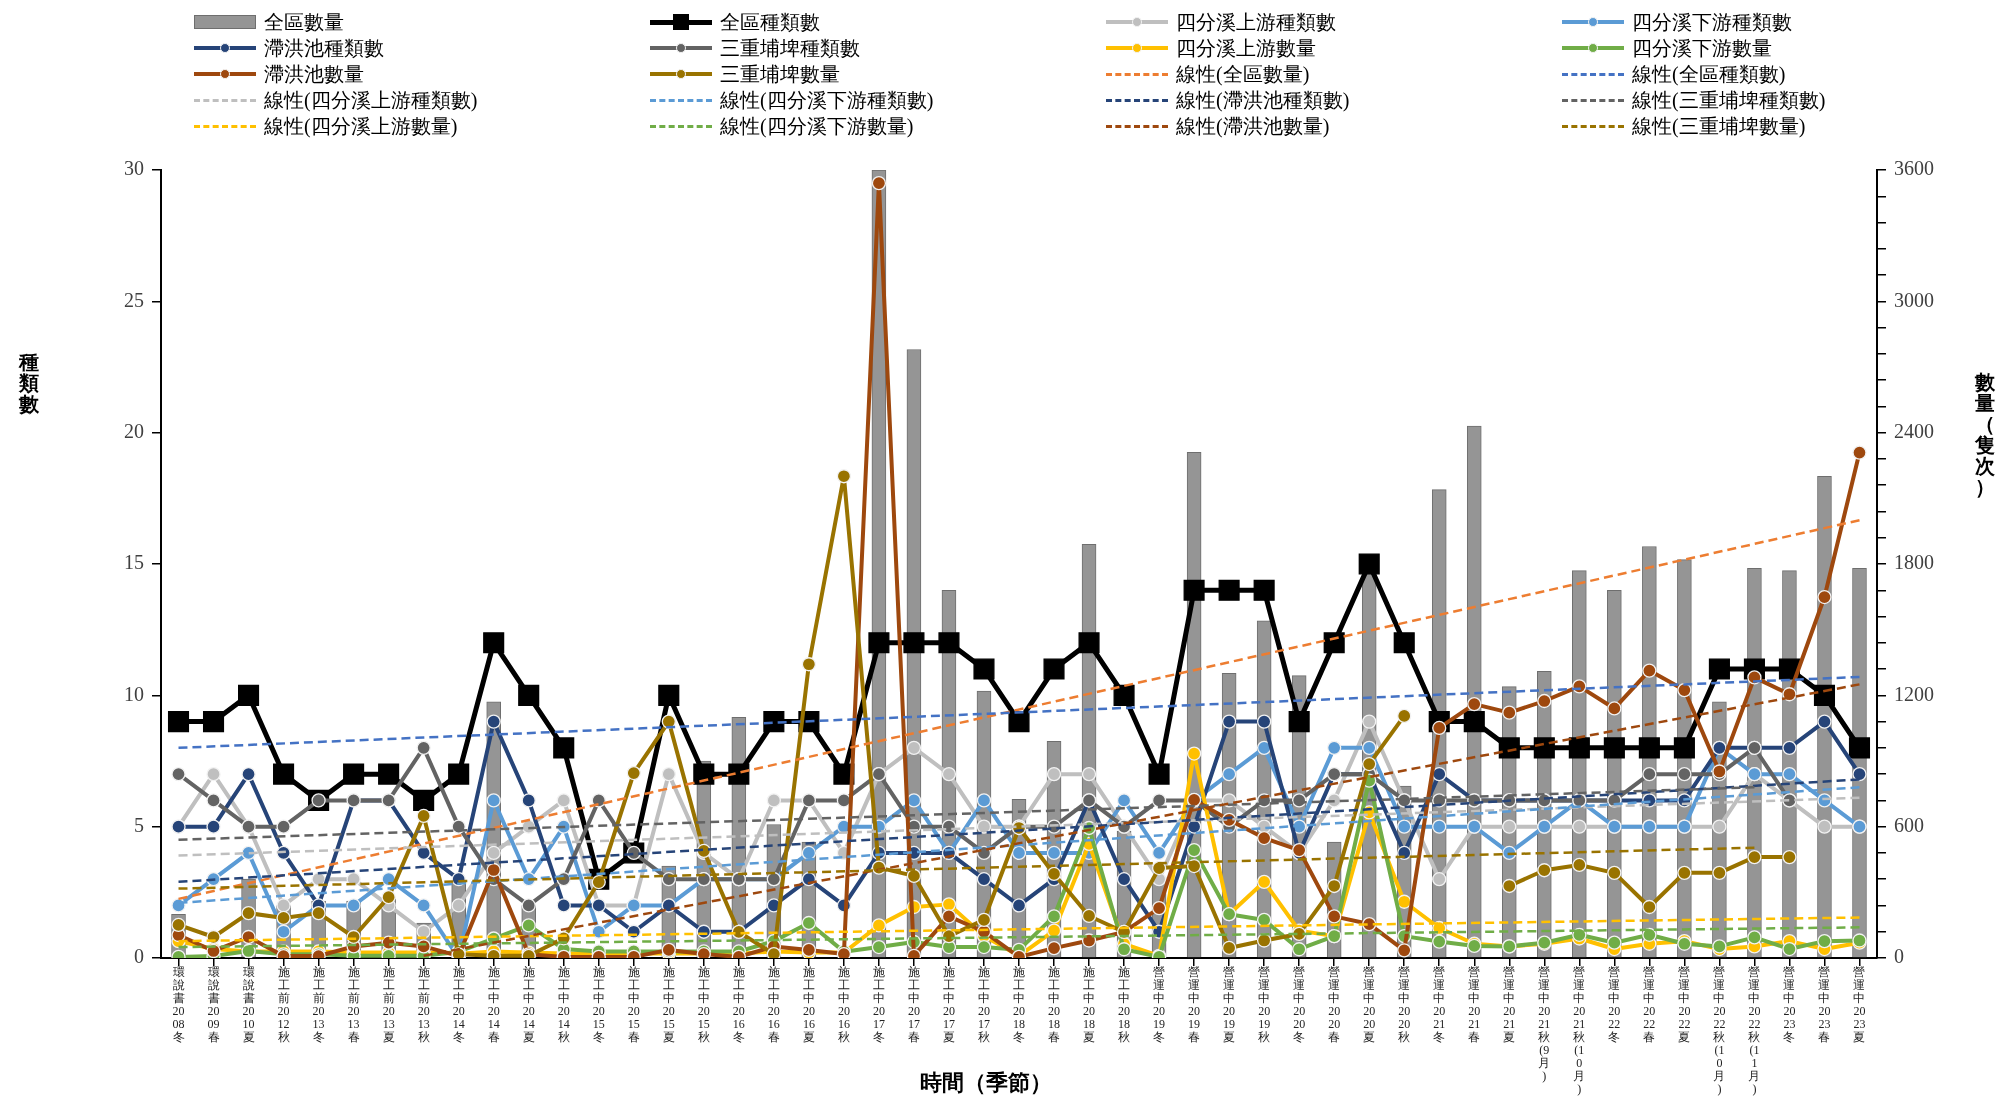 This screenshot has width=2008, height=1101. I want to click on y2-tick-label: 3000, so click(1914, 299).